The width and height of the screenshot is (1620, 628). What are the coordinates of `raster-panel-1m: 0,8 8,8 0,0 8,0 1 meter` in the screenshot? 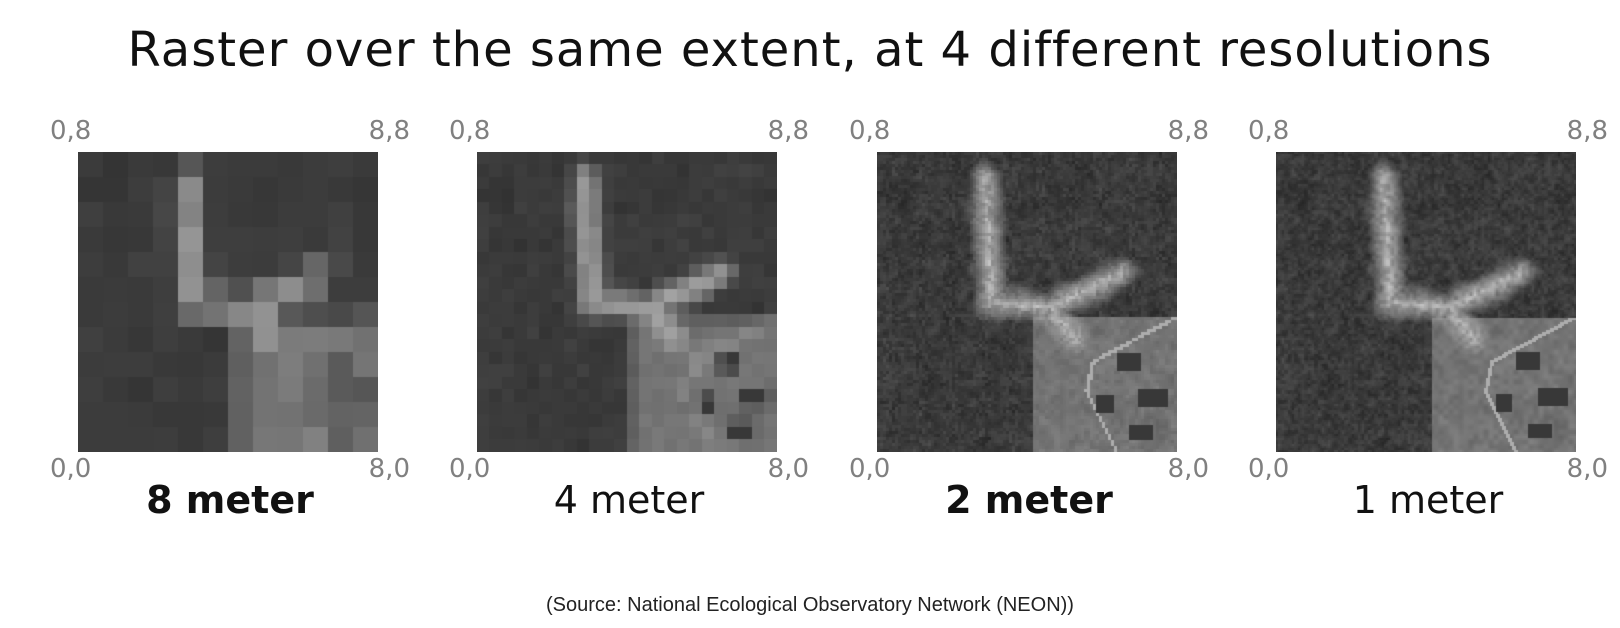 It's located at (1428, 322).